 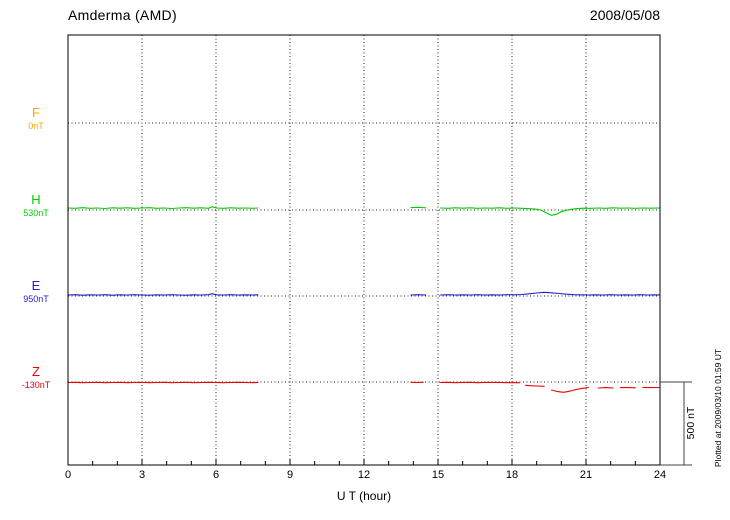 I want to click on series-labels: F 0nT H 530nT E 950nT Z -130nT, so click(x=36, y=260).